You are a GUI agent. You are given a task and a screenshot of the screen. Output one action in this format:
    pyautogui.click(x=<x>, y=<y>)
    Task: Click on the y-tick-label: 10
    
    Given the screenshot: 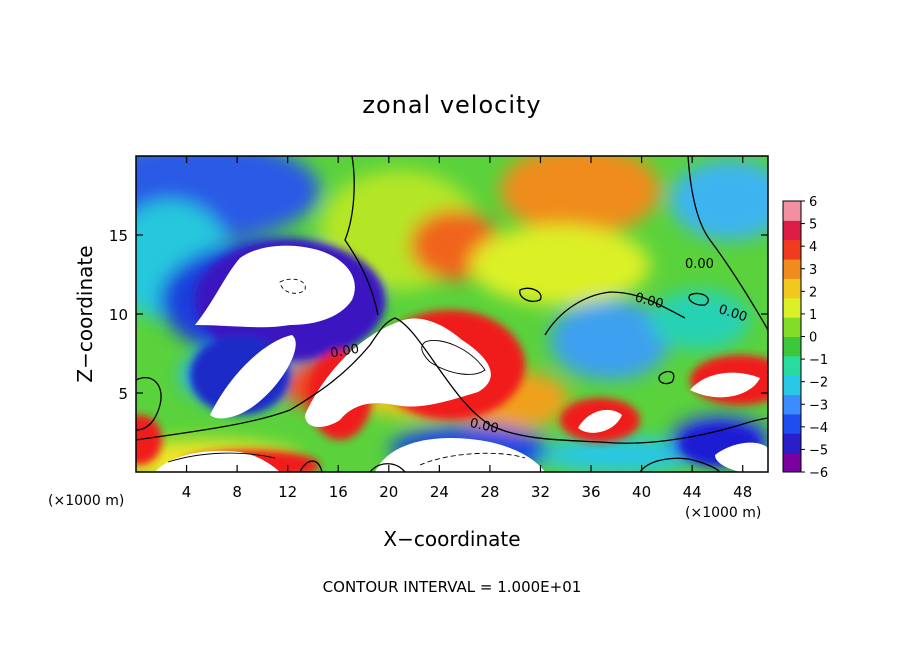 What is the action you would take?
    pyautogui.click(x=118, y=315)
    